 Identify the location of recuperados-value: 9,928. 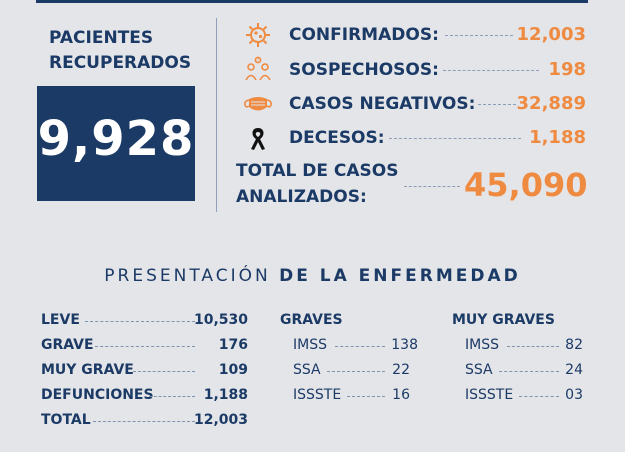
(116, 139).